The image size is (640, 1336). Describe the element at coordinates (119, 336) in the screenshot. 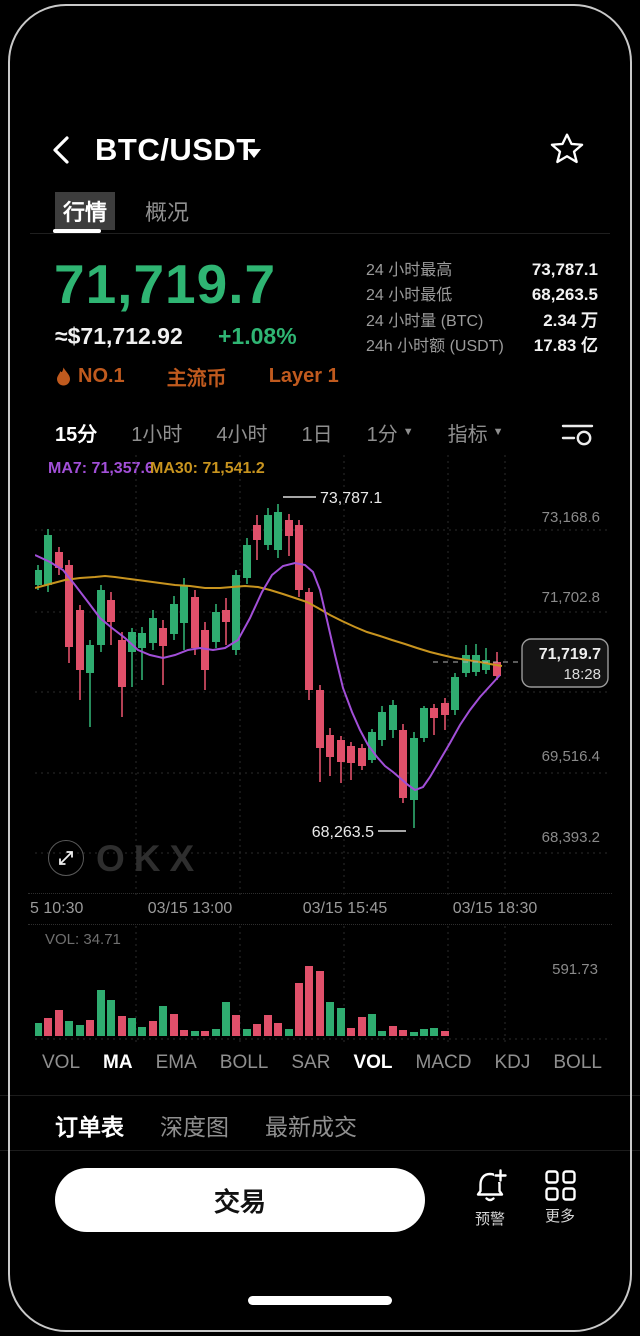

I see `fiat-price: ≈$71,712.92` at that location.